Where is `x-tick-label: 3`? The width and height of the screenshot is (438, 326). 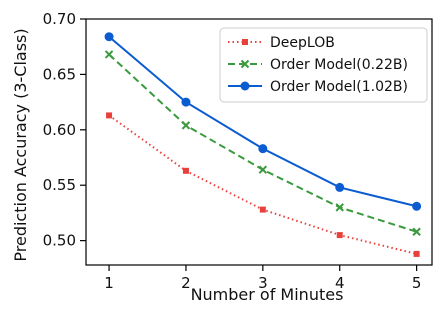 x-tick-label: 3 is located at coordinates (263, 283).